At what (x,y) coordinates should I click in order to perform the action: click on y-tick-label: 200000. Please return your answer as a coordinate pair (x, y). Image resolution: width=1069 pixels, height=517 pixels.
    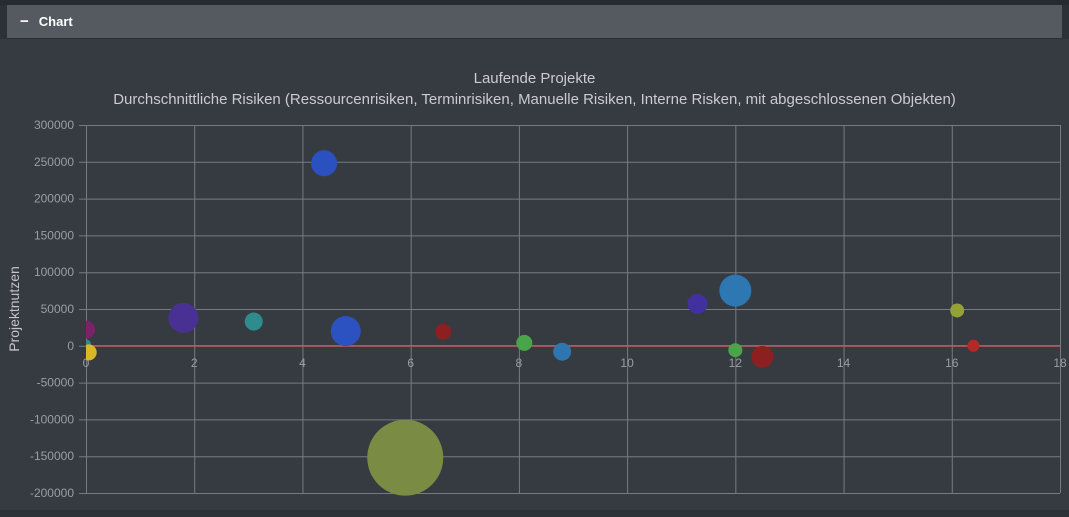
    Looking at the image, I should click on (54, 199).